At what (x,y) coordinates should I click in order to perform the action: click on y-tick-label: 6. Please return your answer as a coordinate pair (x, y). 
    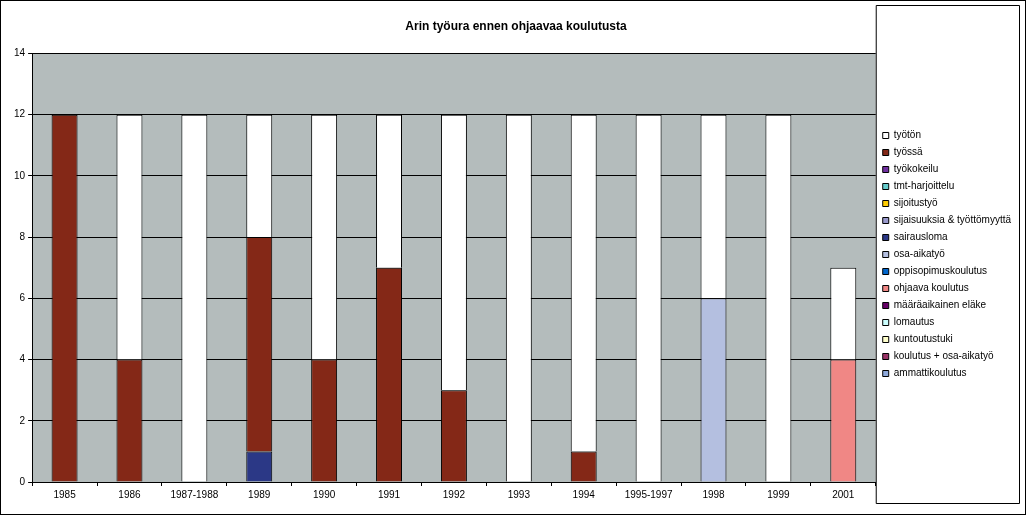
    Looking at the image, I should click on (22, 298).